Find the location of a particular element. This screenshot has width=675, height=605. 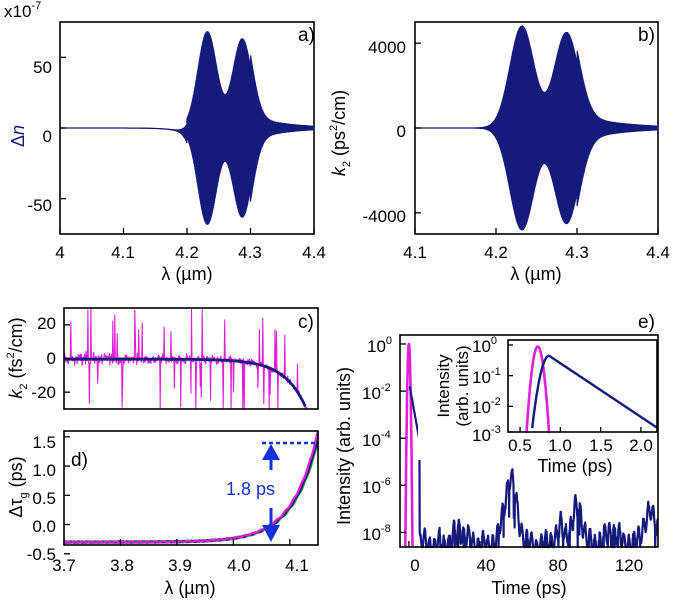

panel-d-ticks is located at coordinates (177, 495).